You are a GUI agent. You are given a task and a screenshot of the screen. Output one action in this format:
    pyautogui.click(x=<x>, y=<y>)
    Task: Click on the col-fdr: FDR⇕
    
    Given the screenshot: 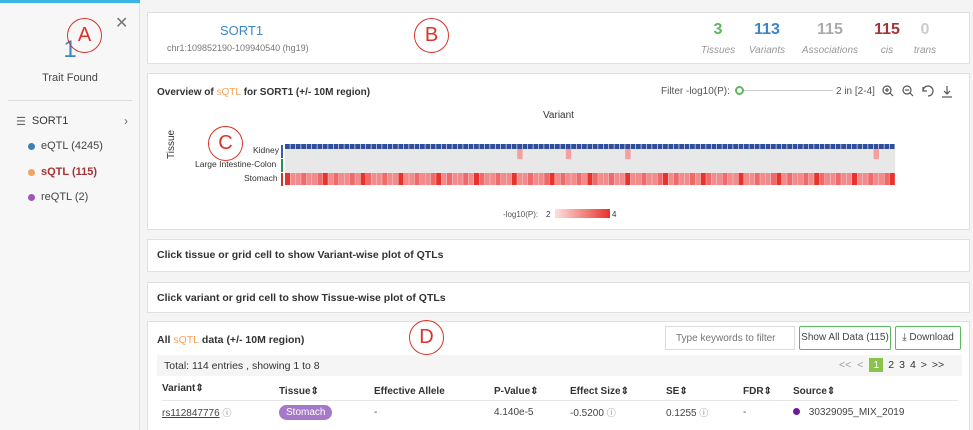 What is the action you would take?
    pyautogui.click(x=757, y=391)
    